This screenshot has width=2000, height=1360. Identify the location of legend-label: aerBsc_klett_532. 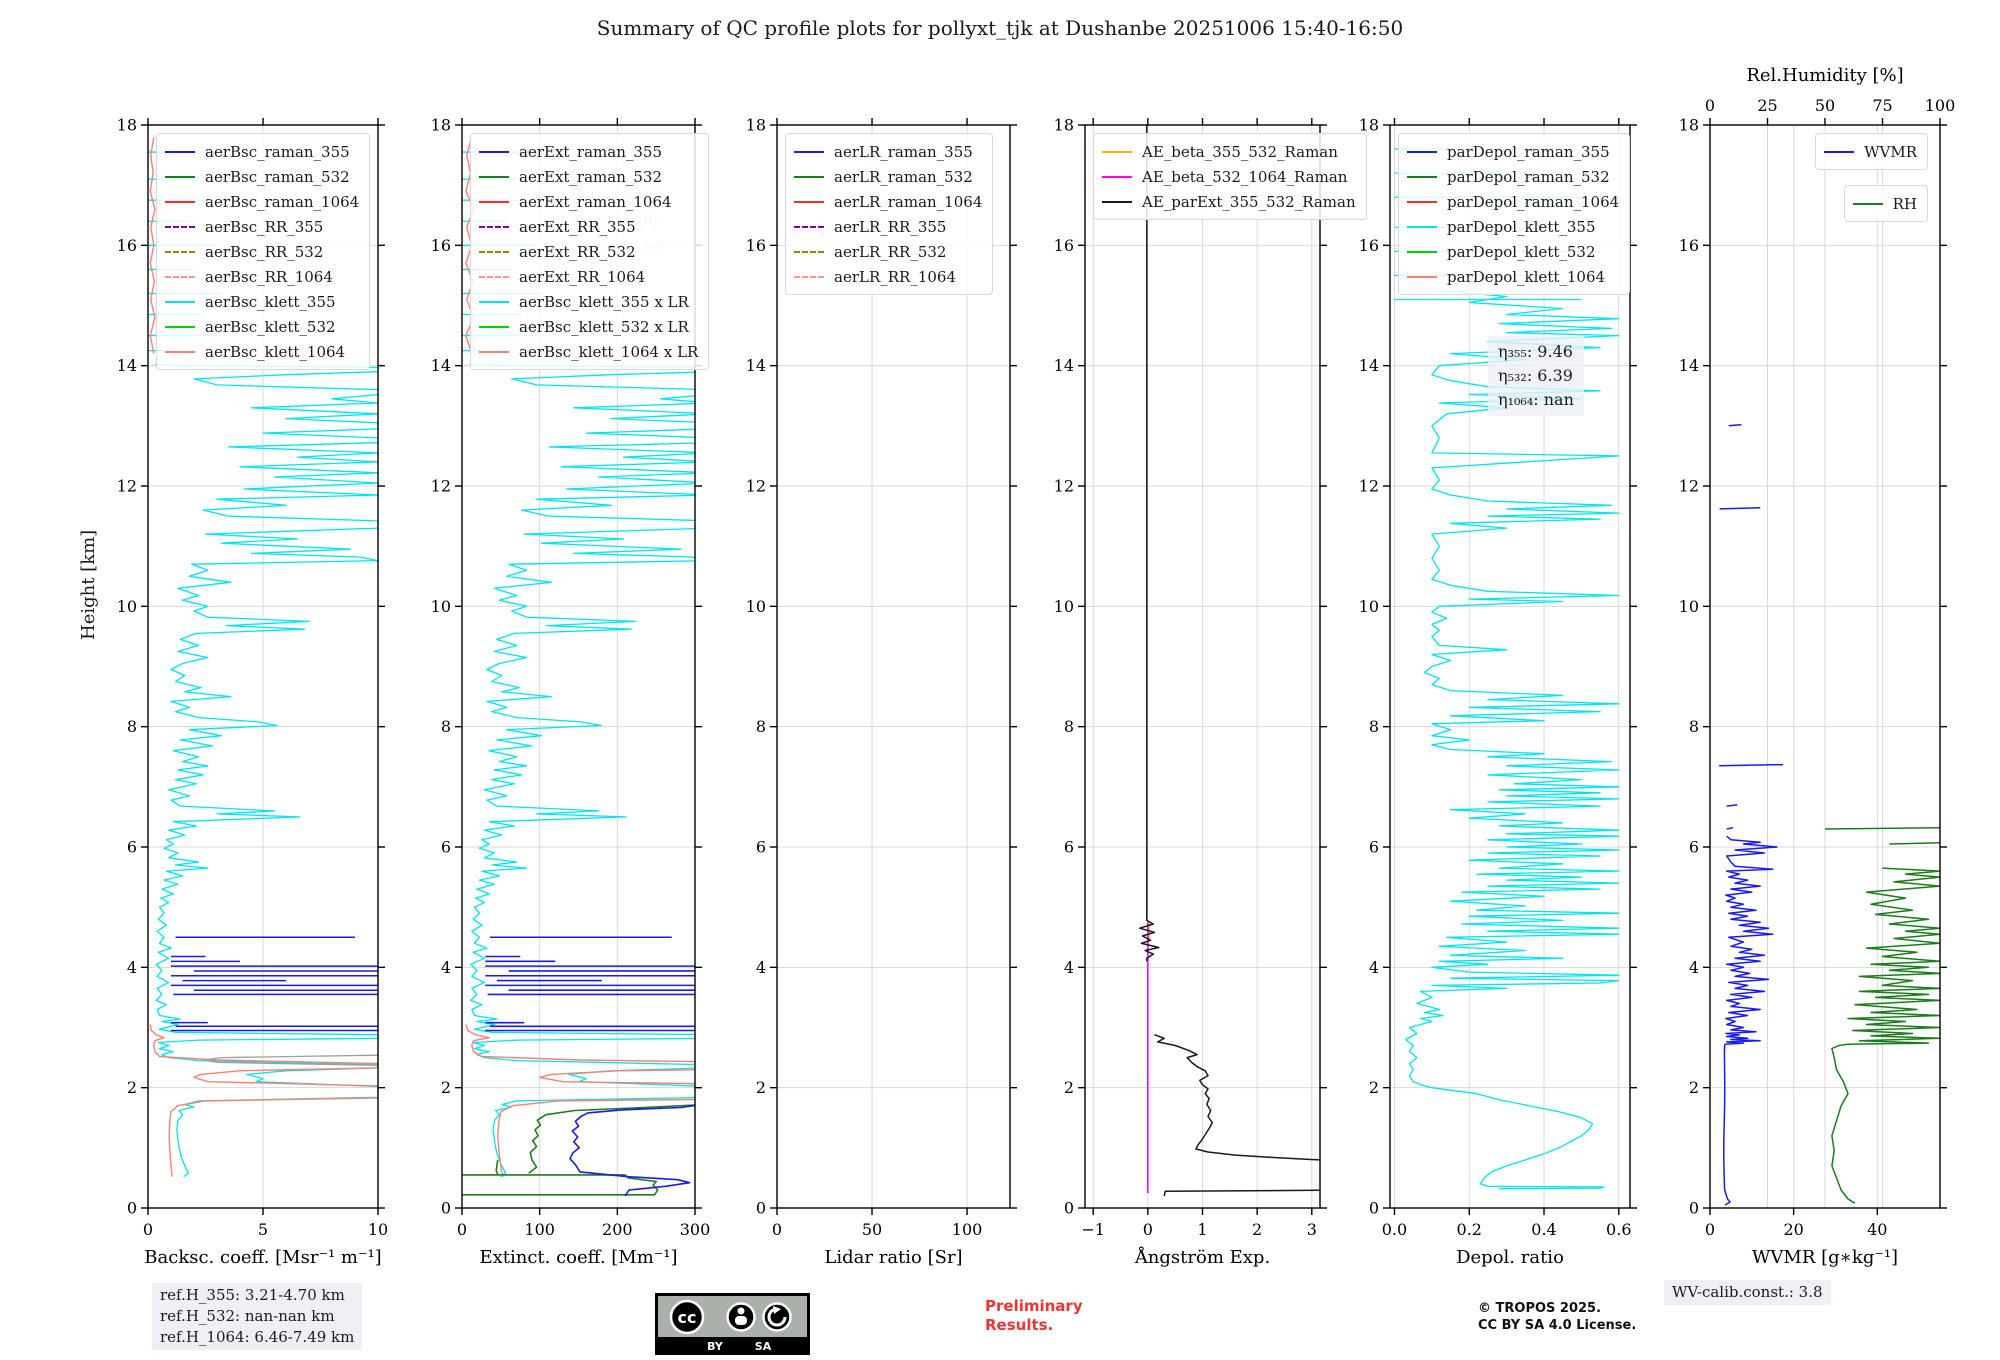
(270, 326).